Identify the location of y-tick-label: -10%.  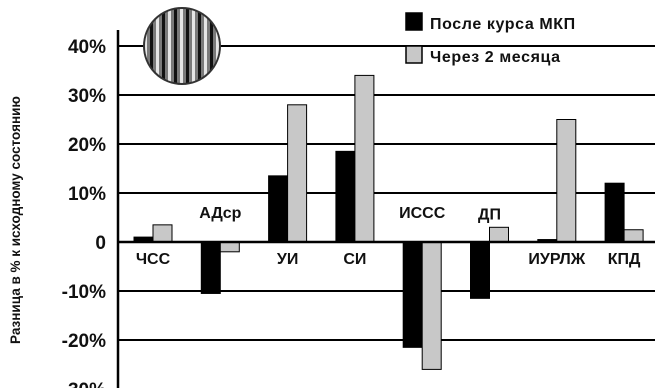
(84, 292).